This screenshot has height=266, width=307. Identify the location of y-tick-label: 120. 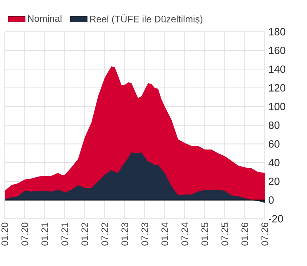
(277, 88).